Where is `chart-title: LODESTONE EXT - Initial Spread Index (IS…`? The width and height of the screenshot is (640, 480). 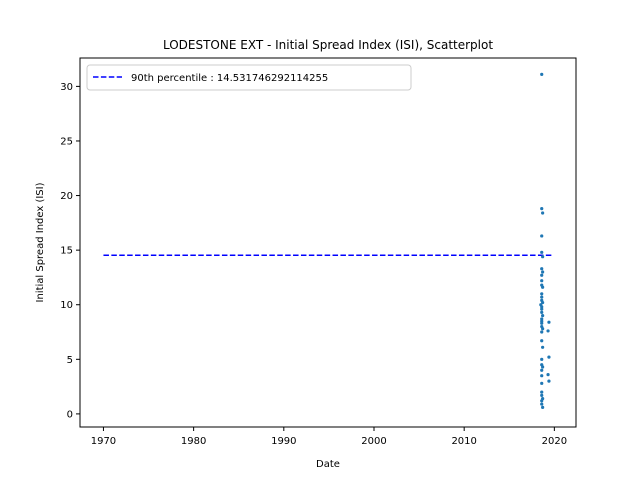
chart-title: LODESTONE EXT - Initial Spread Index (IS… is located at coordinates (328, 45).